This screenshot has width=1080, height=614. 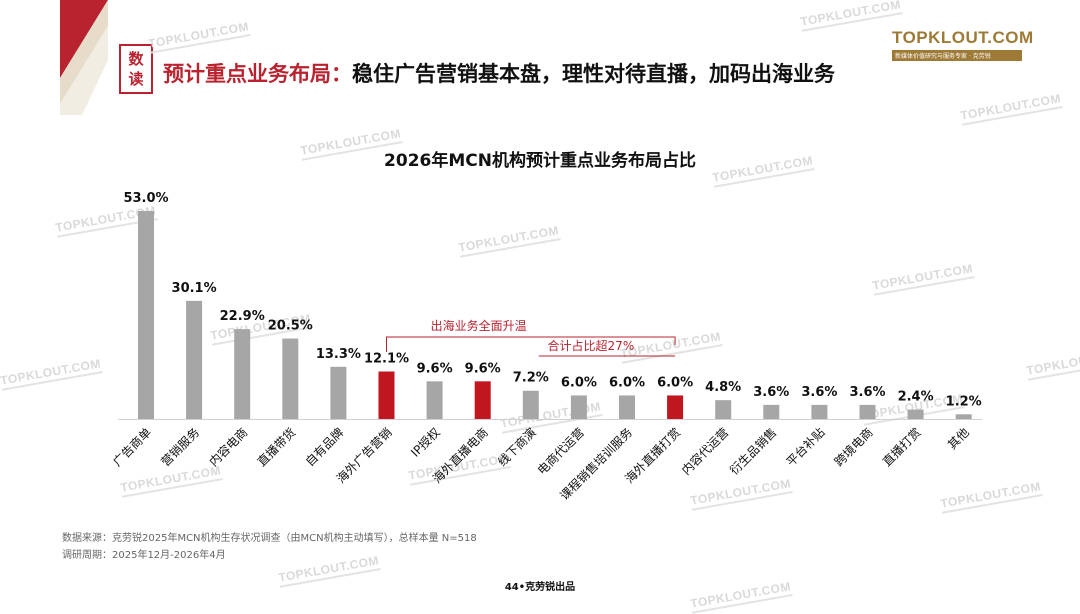 I want to click on annotation-bracket-left, so click(x=526, y=344).